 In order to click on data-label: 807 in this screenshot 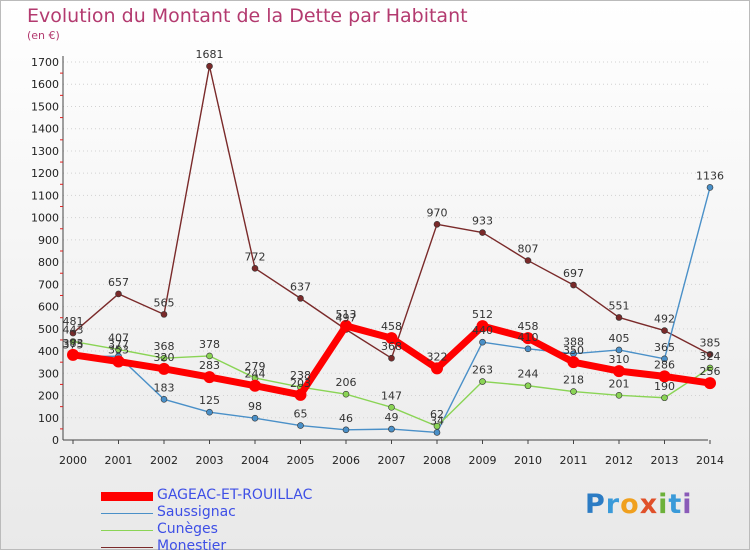, I will do `click(528, 249)`.